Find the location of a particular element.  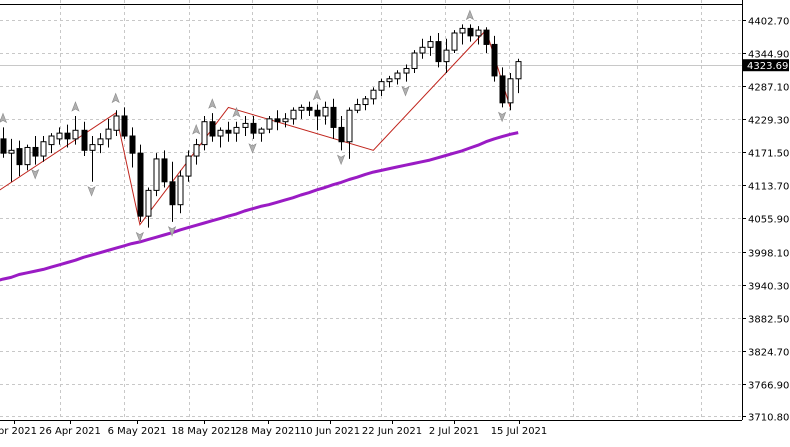

date-tick-label: 10 Jun 2021 is located at coordinates (330, 431).